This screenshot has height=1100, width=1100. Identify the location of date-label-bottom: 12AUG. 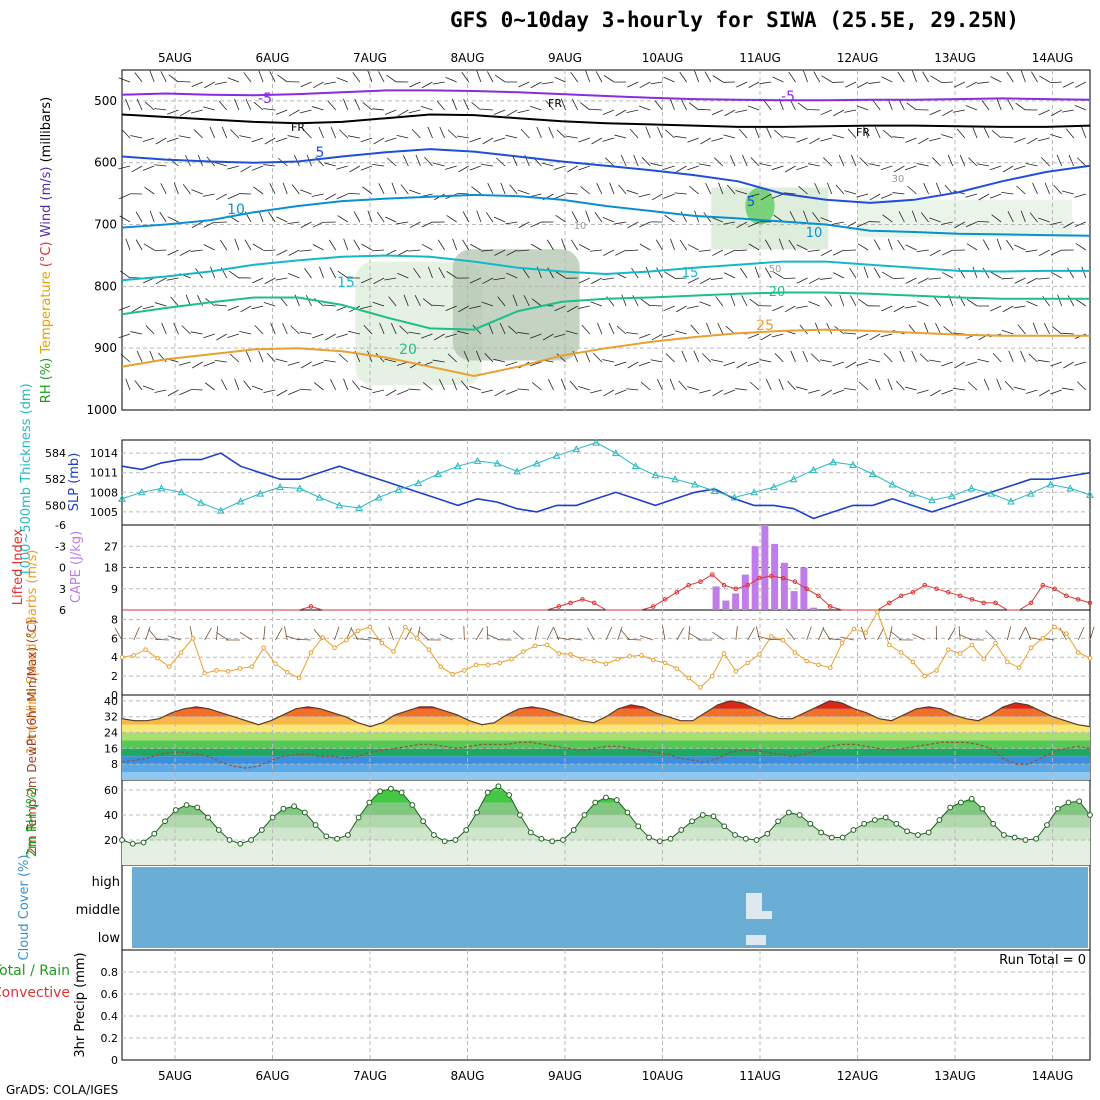
(858, 1076).